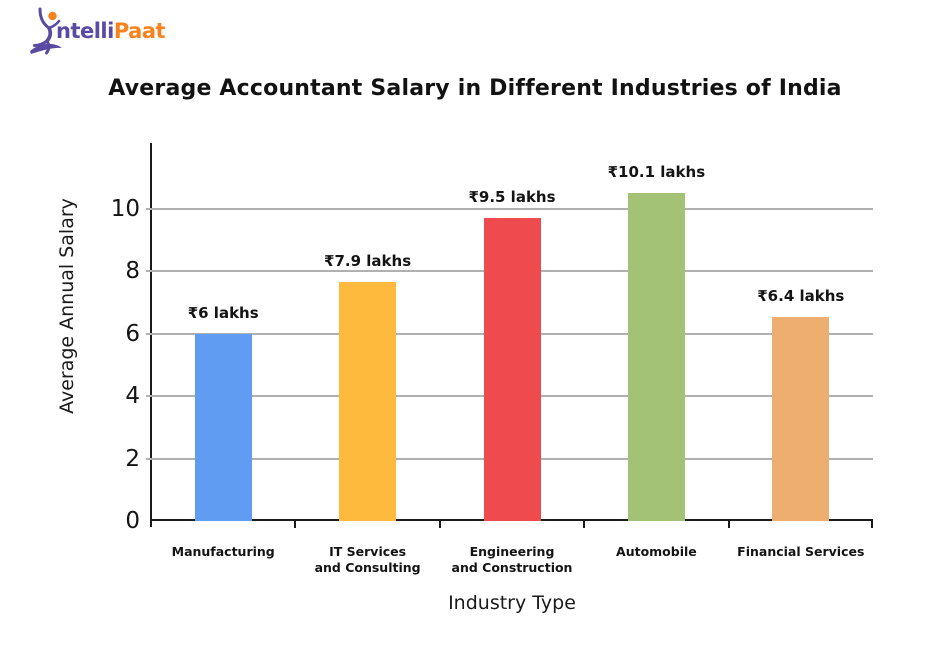 The width and height of the screenshot is (950, 649). I want to click on x-axis-title: Industry Type, so click(512, 603).